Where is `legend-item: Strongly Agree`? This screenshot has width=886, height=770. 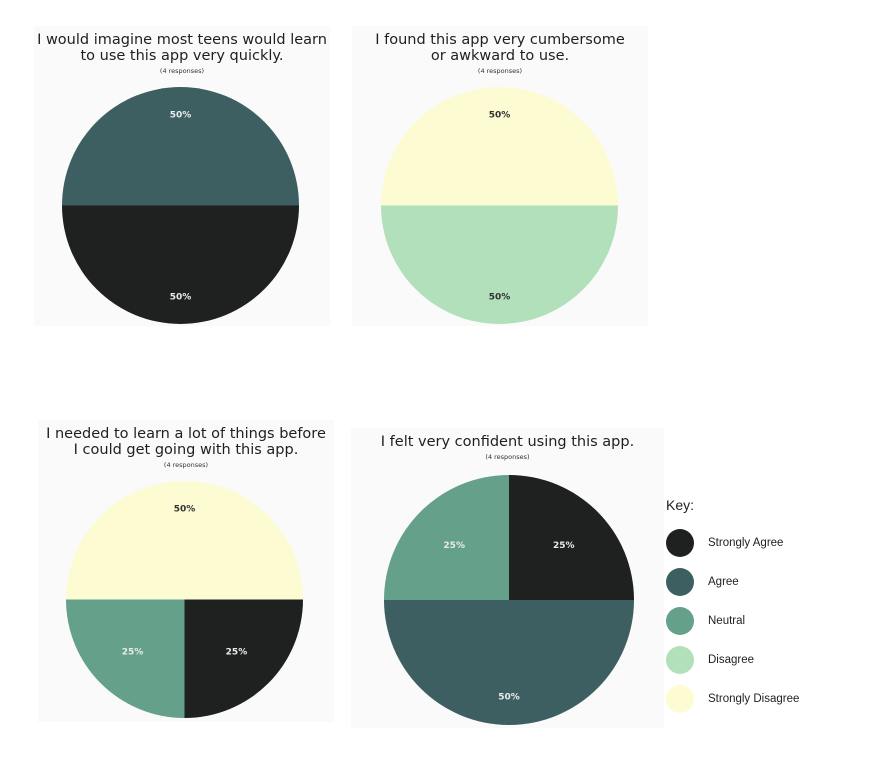 legend-item: Strongly Agree is located at coordinates (766, 542).